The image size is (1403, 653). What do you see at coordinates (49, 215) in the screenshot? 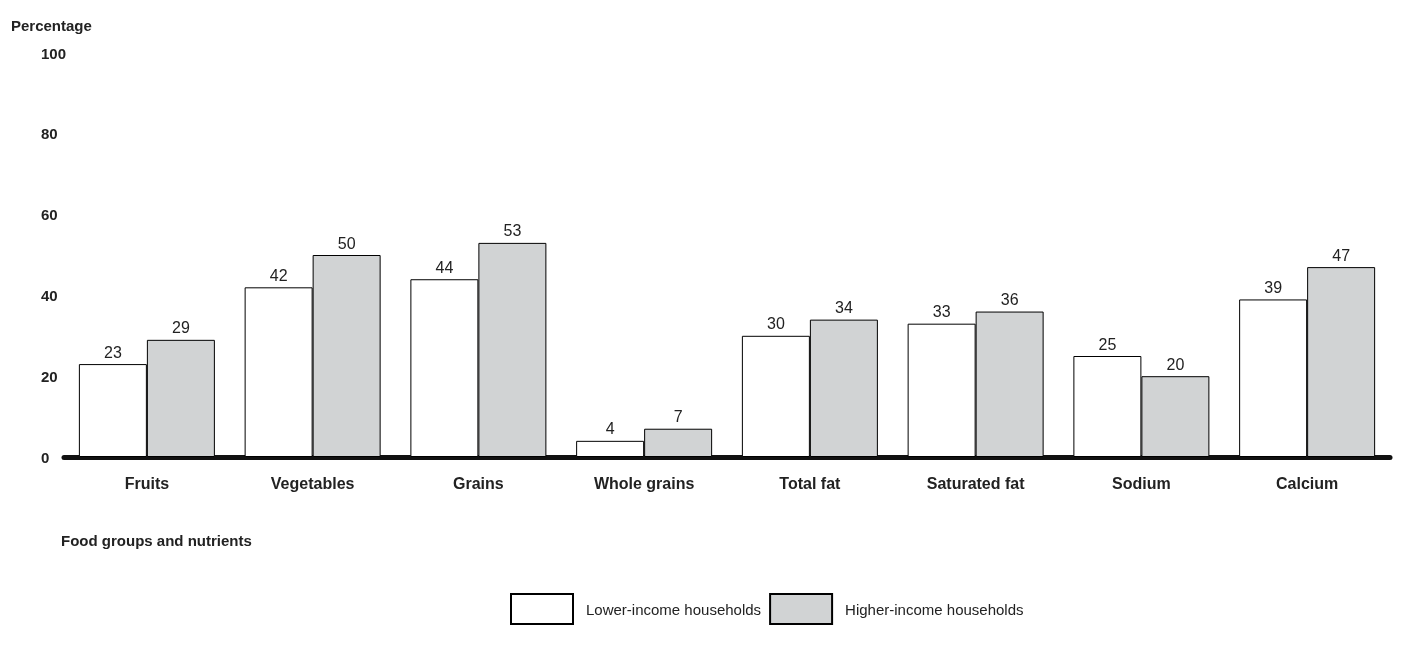
I see `y-tick-label: 60` at bounding box center [49, 215].